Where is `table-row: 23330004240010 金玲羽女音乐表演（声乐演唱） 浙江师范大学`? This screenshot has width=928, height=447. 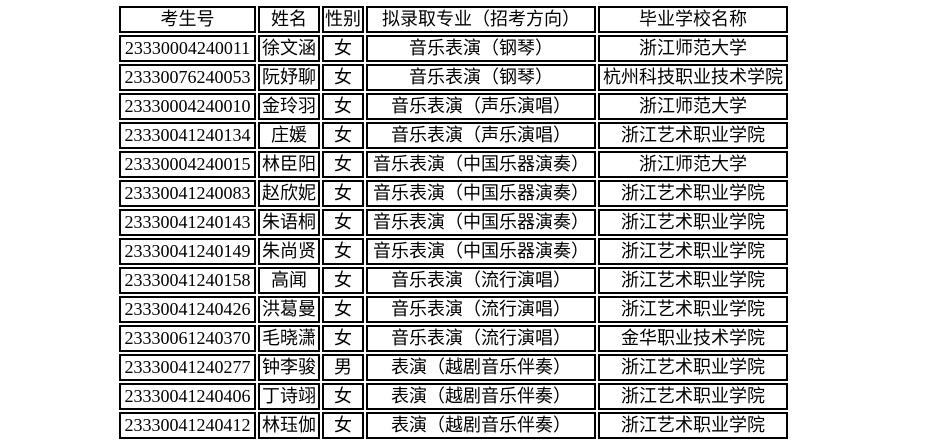
table-row: 23330004240010 金玲羽女音乐表演（声乐演唱） 浙江师范大学 is located at coordinates (453, 106).